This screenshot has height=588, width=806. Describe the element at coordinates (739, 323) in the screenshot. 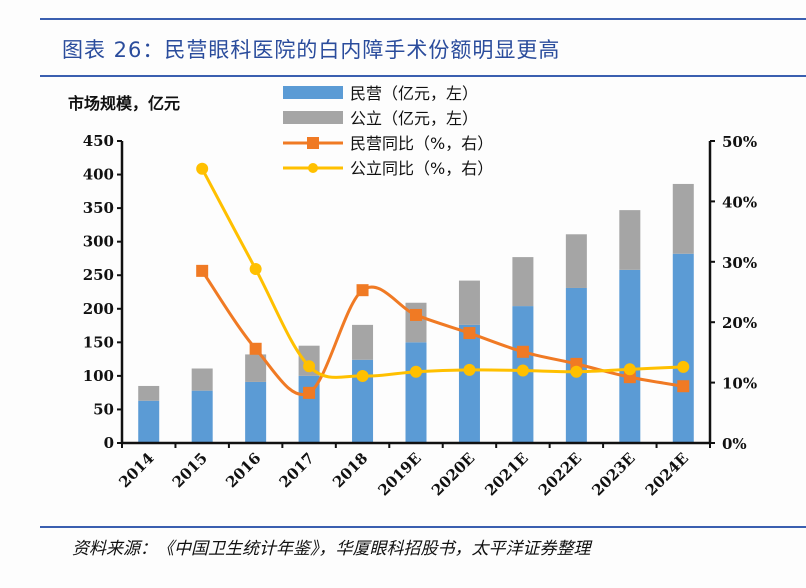

I see `y2-tick-label: 20%` at that location.